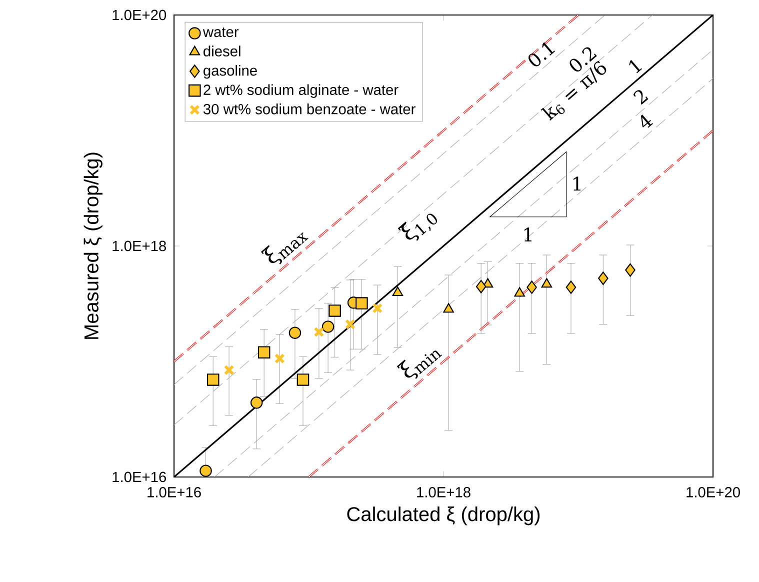 Image resolution: width=759 pixels, height=582 pixels. I want to click on y-tick-label: 1.0E+18, so click(139, 246).